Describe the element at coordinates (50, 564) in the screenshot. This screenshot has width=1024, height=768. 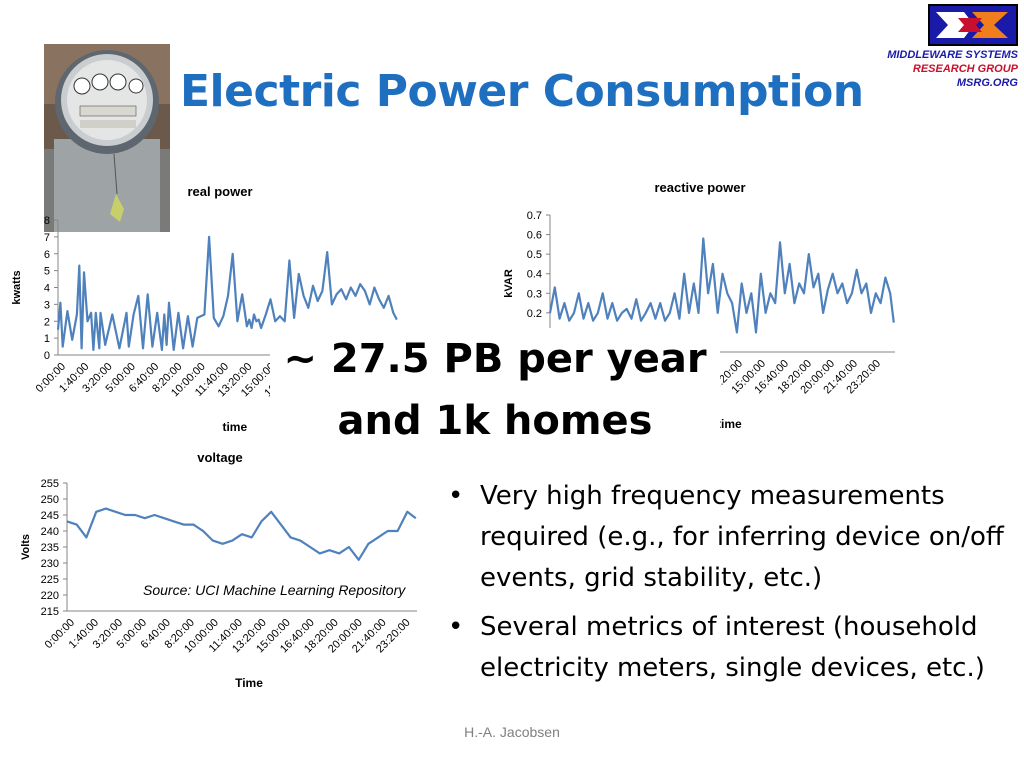
I see `y-tick-label: 230` at that location.